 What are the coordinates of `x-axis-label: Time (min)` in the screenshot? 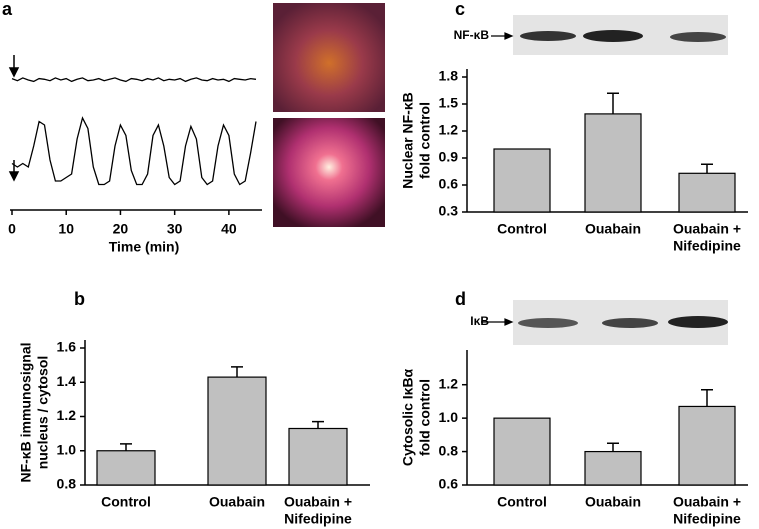 It's located at (144, 247).